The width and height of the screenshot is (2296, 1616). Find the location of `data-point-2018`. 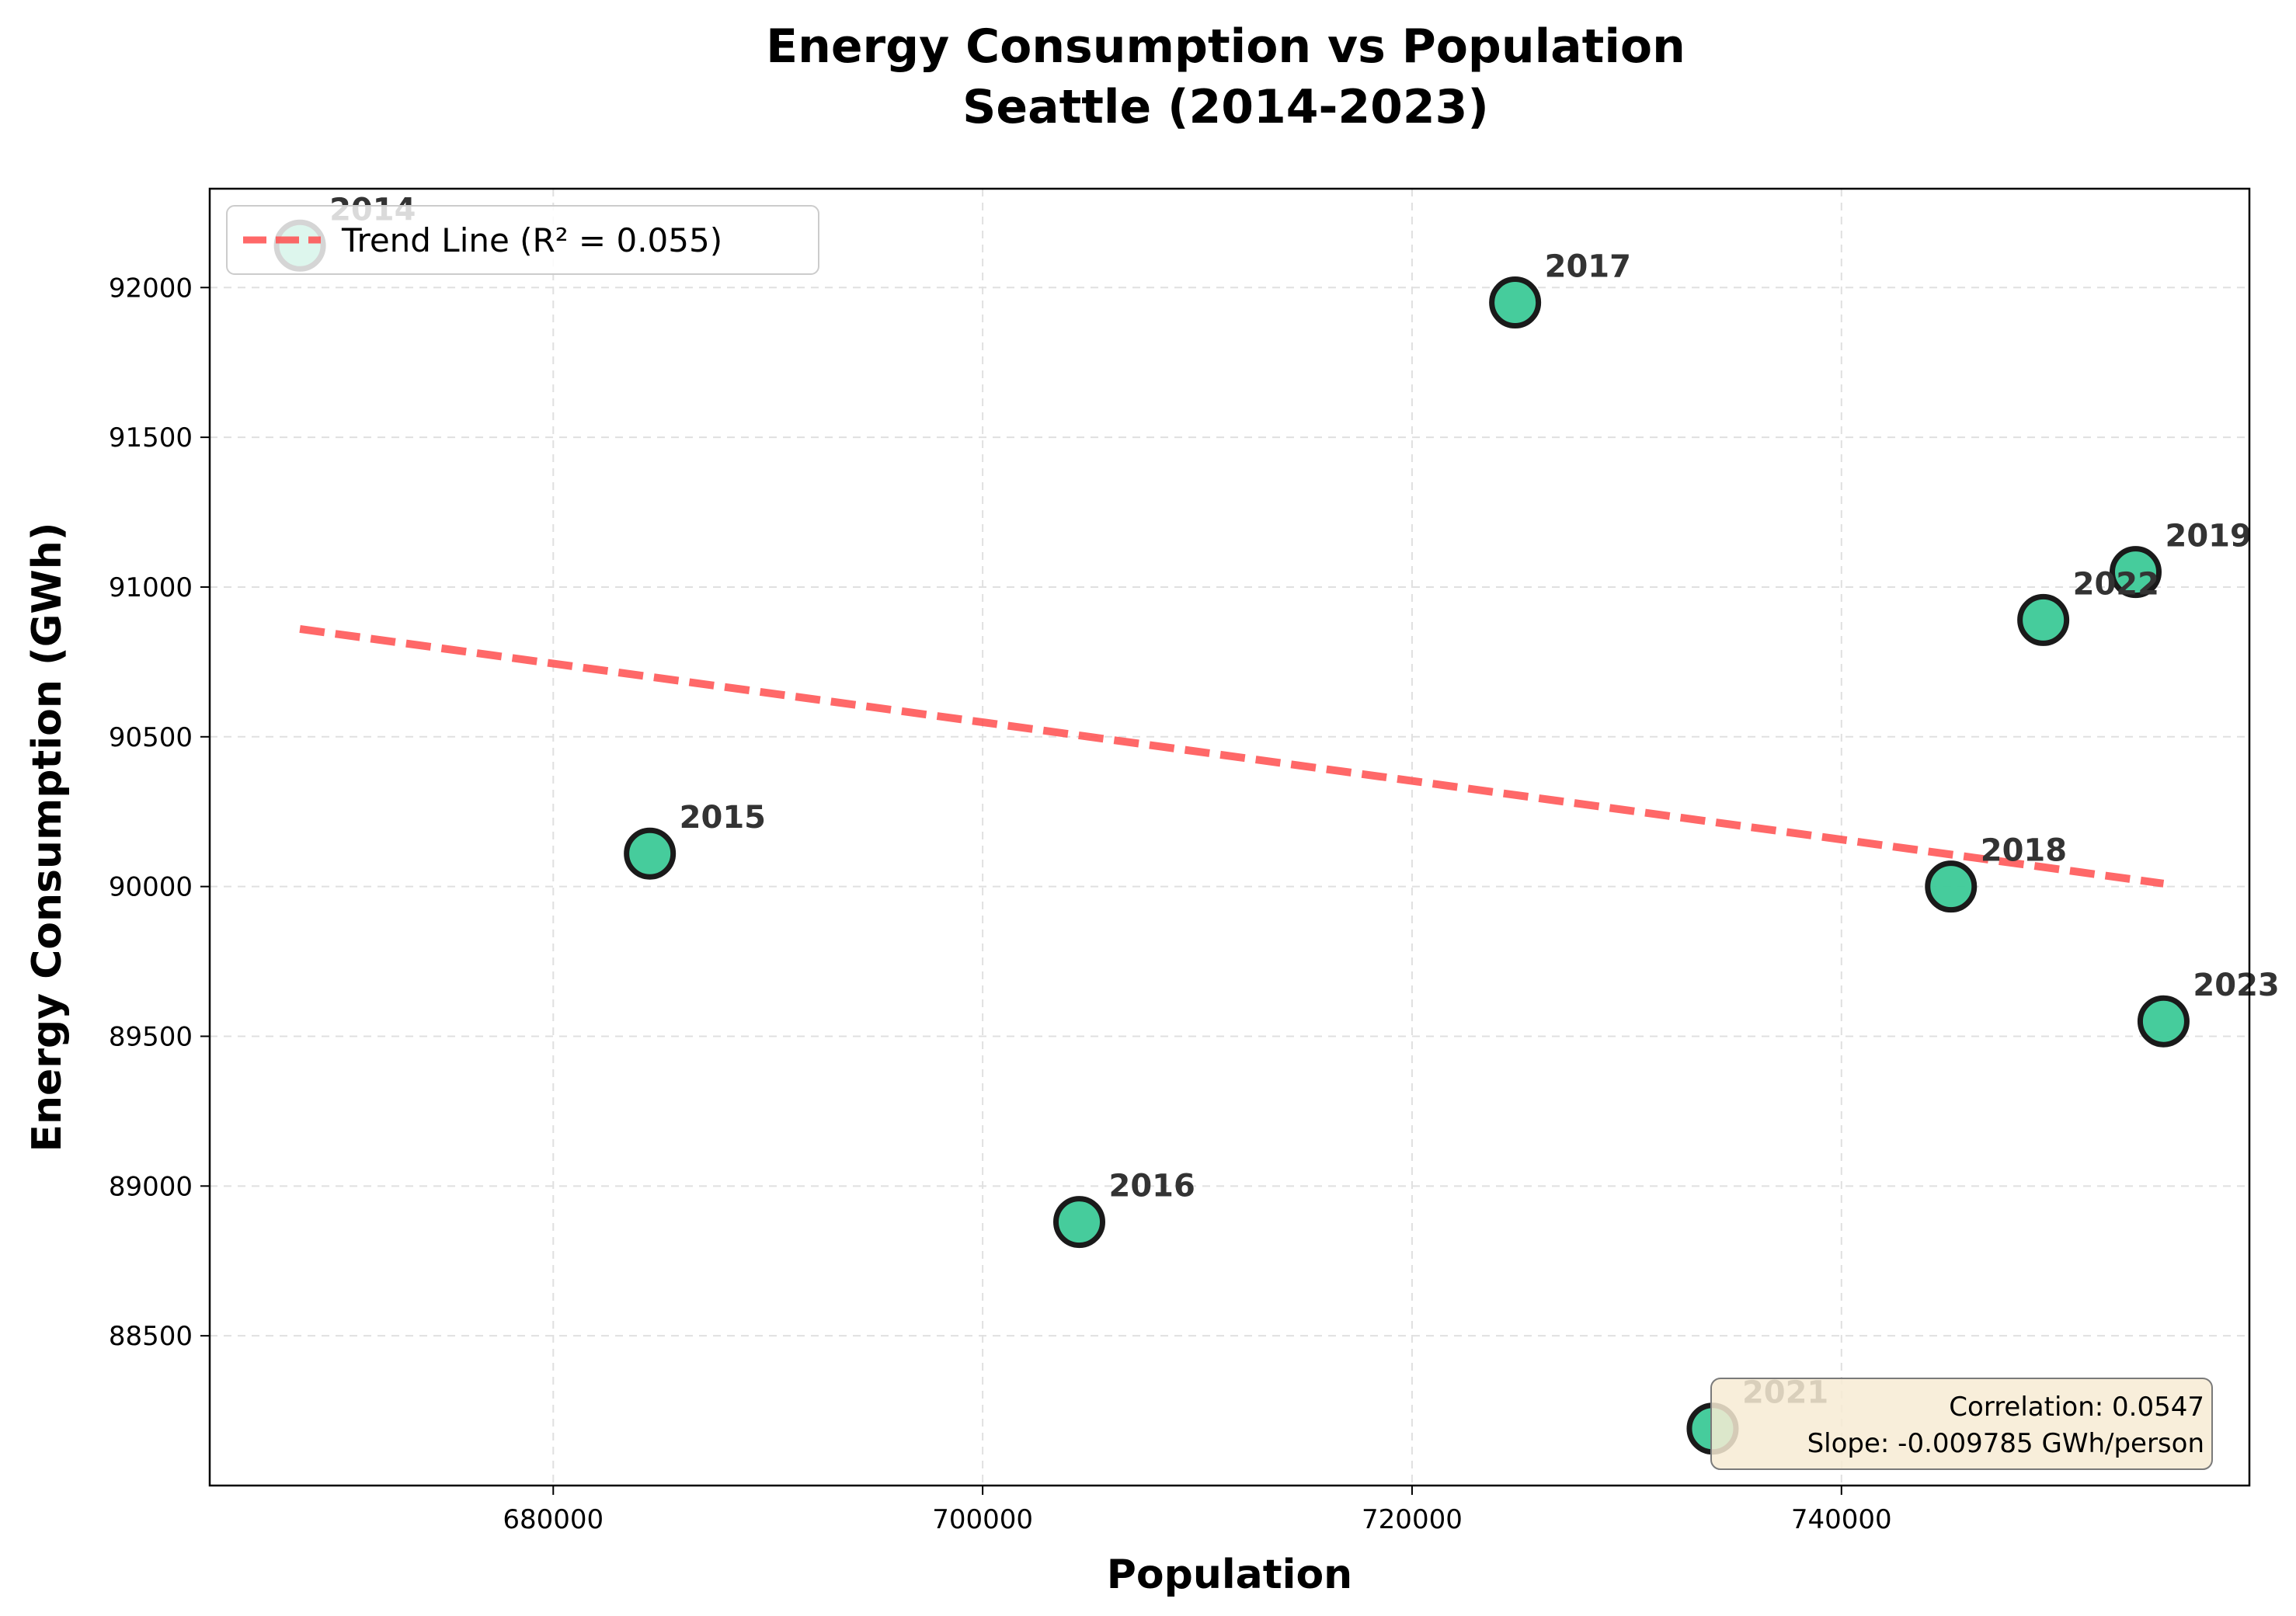

data-point-2018 is located at coordinates (1951, 886).